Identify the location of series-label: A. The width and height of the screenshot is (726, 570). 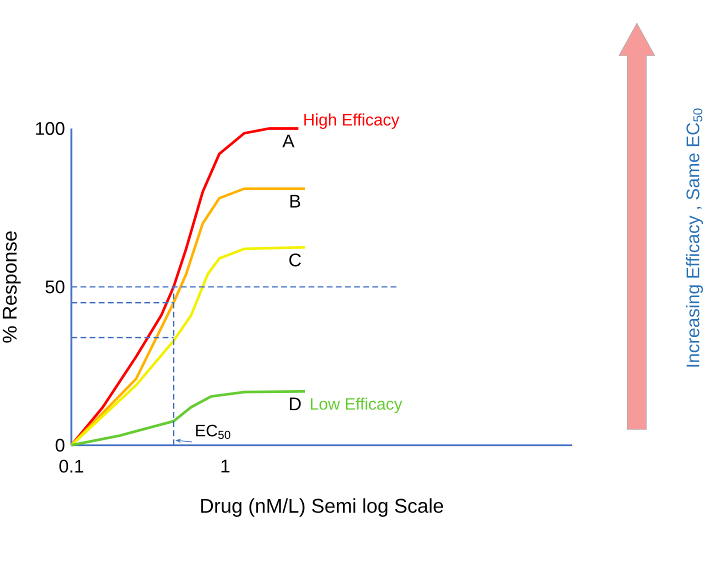
(288, 141).